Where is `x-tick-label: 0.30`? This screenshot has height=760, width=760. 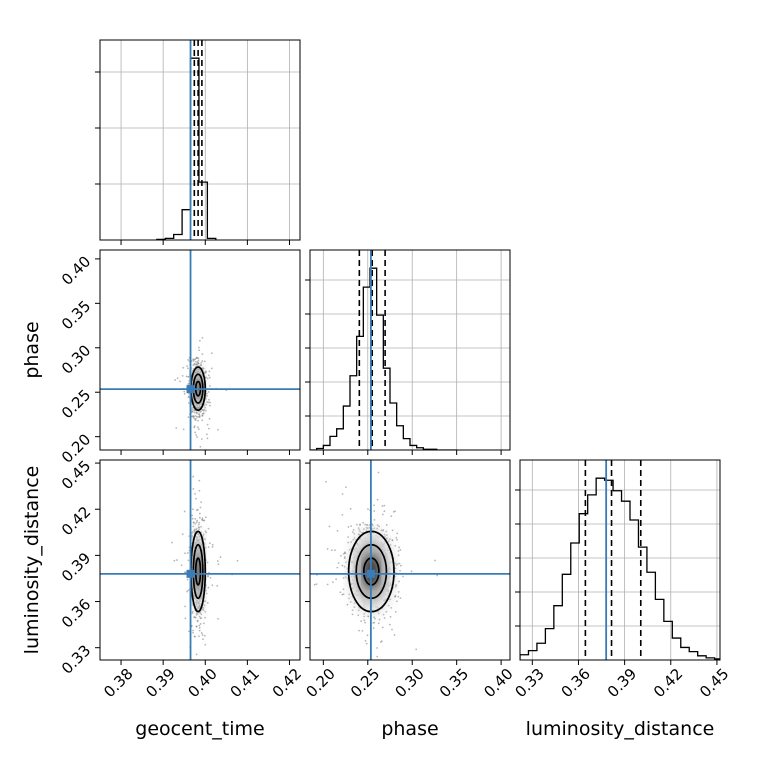 x-tick-label: 0.30 is located at coordinates (409, 683).